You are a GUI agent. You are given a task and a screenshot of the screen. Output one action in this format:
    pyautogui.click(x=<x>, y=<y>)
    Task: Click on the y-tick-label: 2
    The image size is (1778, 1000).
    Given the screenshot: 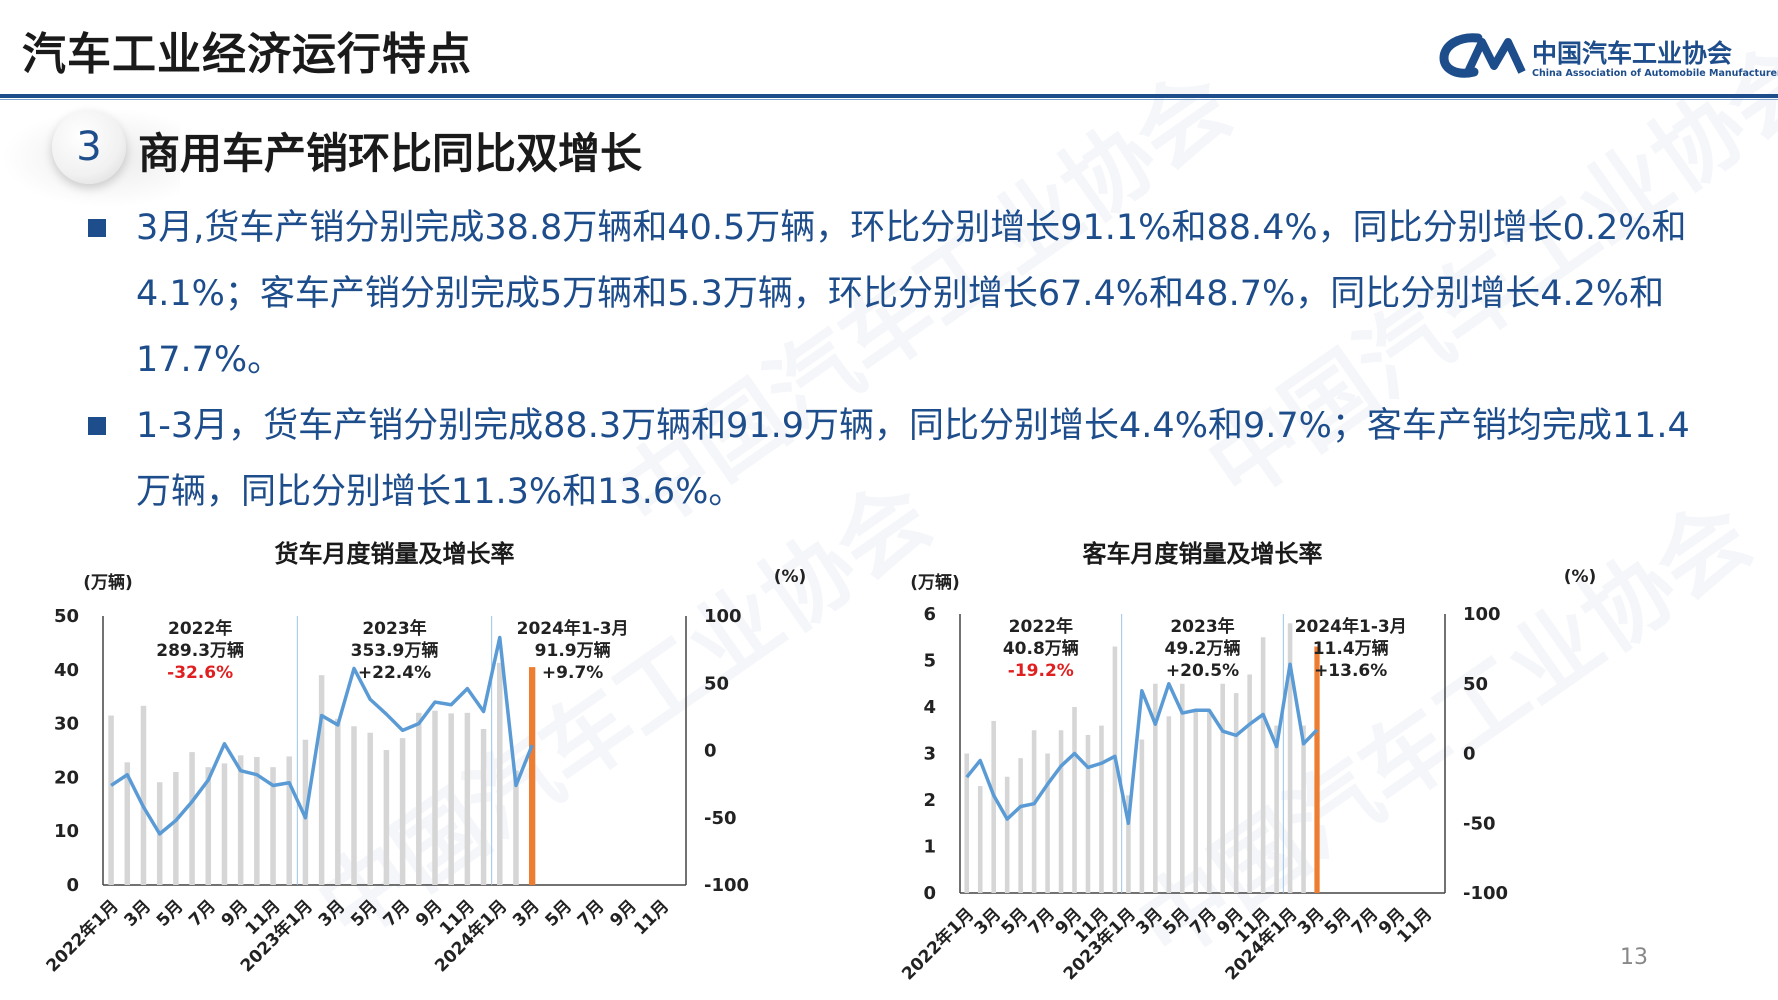 What is the action you would take?
    pyautogui.click(x=929, y=800)
    